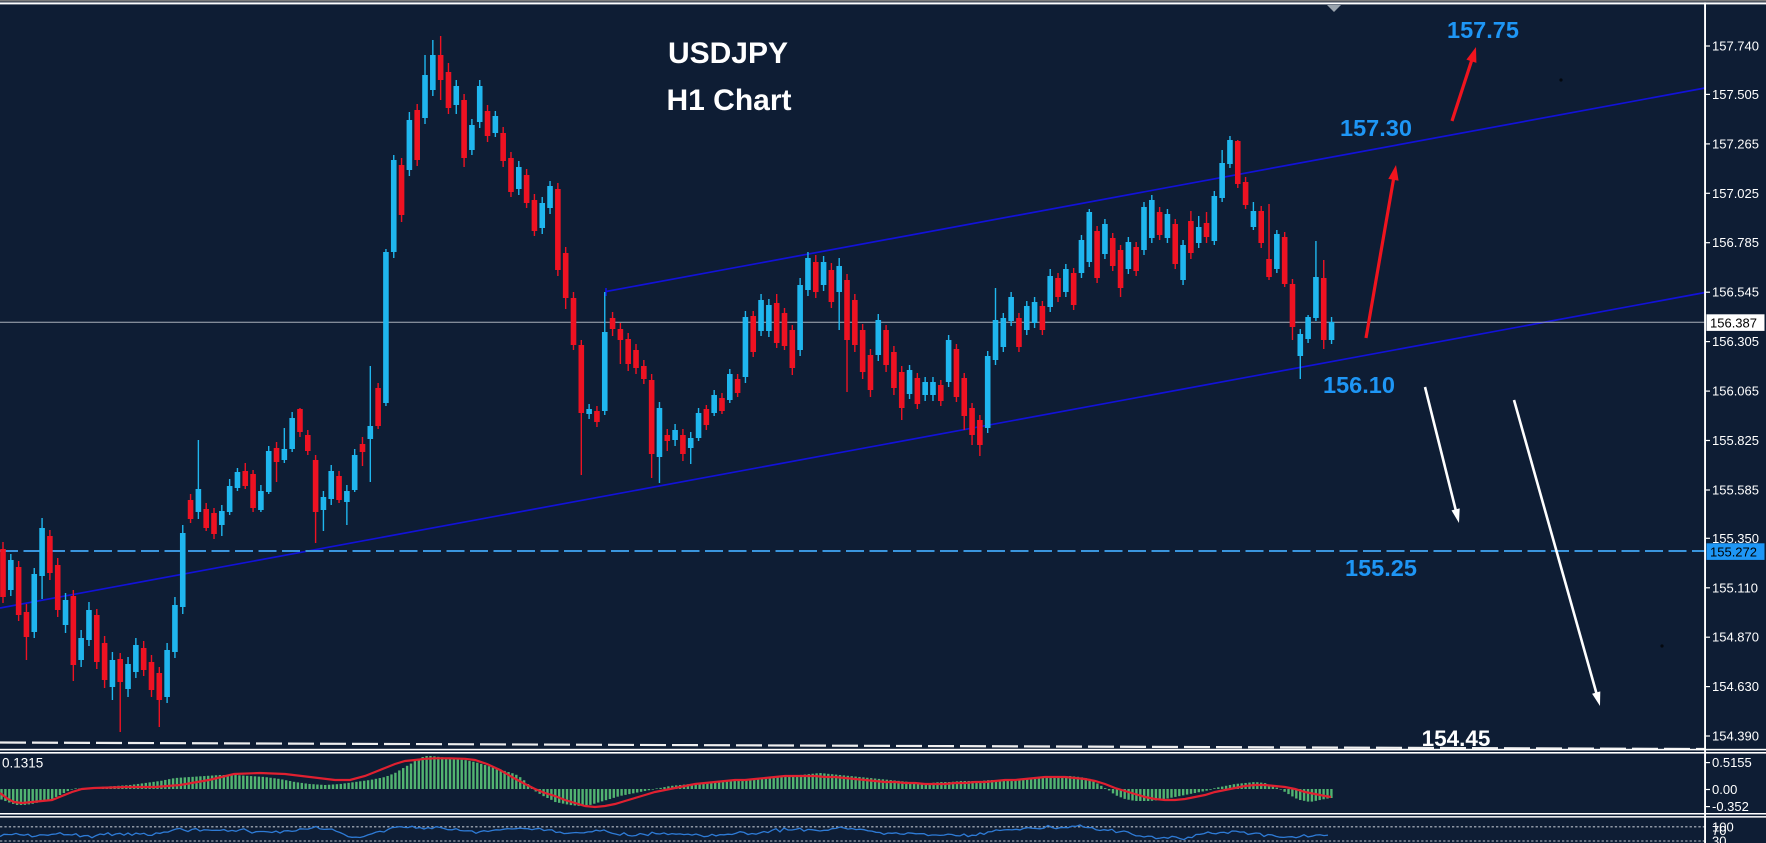 Image resolution: width=1766 pixels, height=843 pixels. What do you see at coordinates (1735, 242) in the screenshot?
I see `svg-text: 156.785` at bounding box center [1735, 242].